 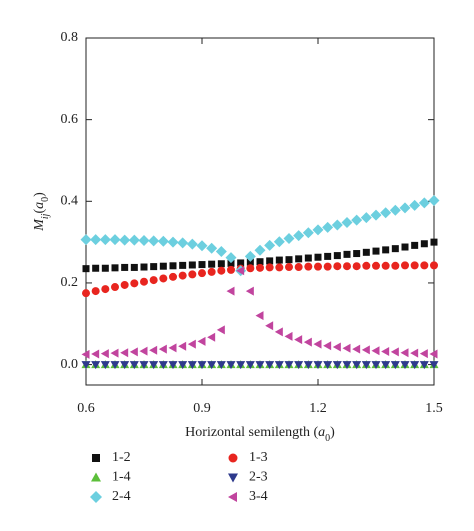 What do you see at coordinates (41, 212) in the screenshot?
I see `y-axis-label: Mij(a0)` at bounding box center [41, 212].